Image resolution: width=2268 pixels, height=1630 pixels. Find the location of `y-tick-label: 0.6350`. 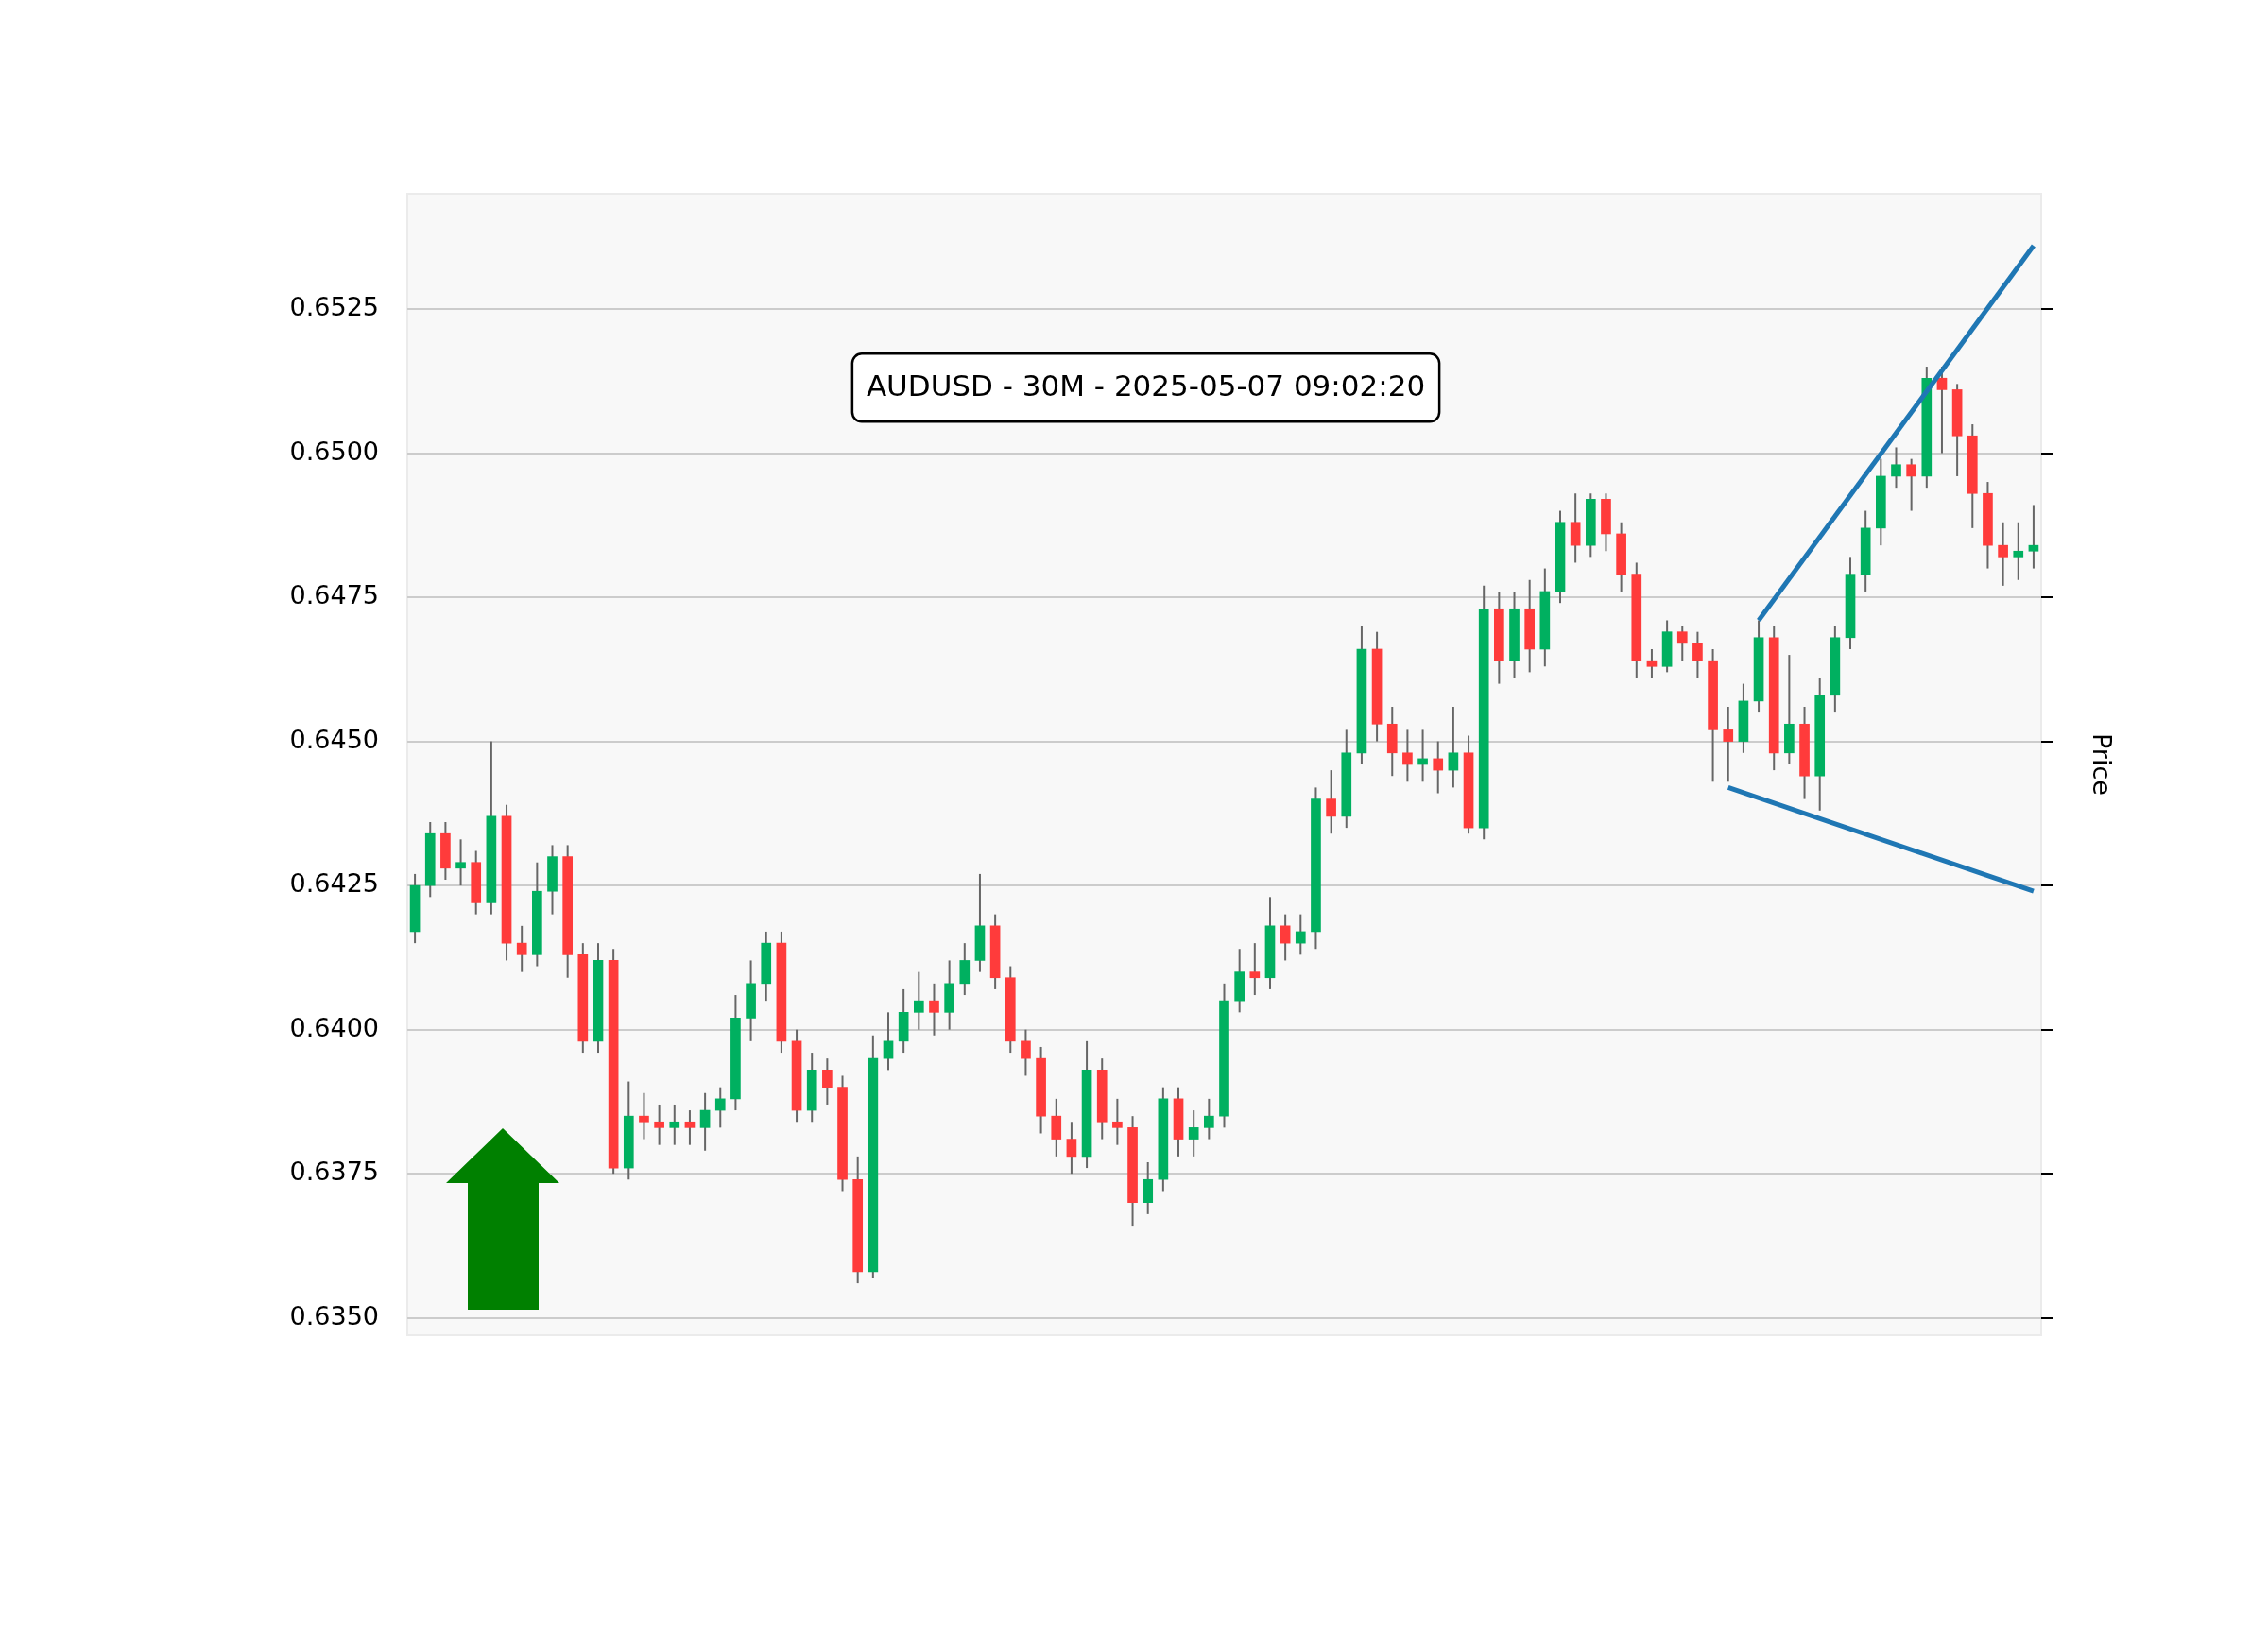

y-tick-label: 0.6350 is located at coordinates (334, 1315).